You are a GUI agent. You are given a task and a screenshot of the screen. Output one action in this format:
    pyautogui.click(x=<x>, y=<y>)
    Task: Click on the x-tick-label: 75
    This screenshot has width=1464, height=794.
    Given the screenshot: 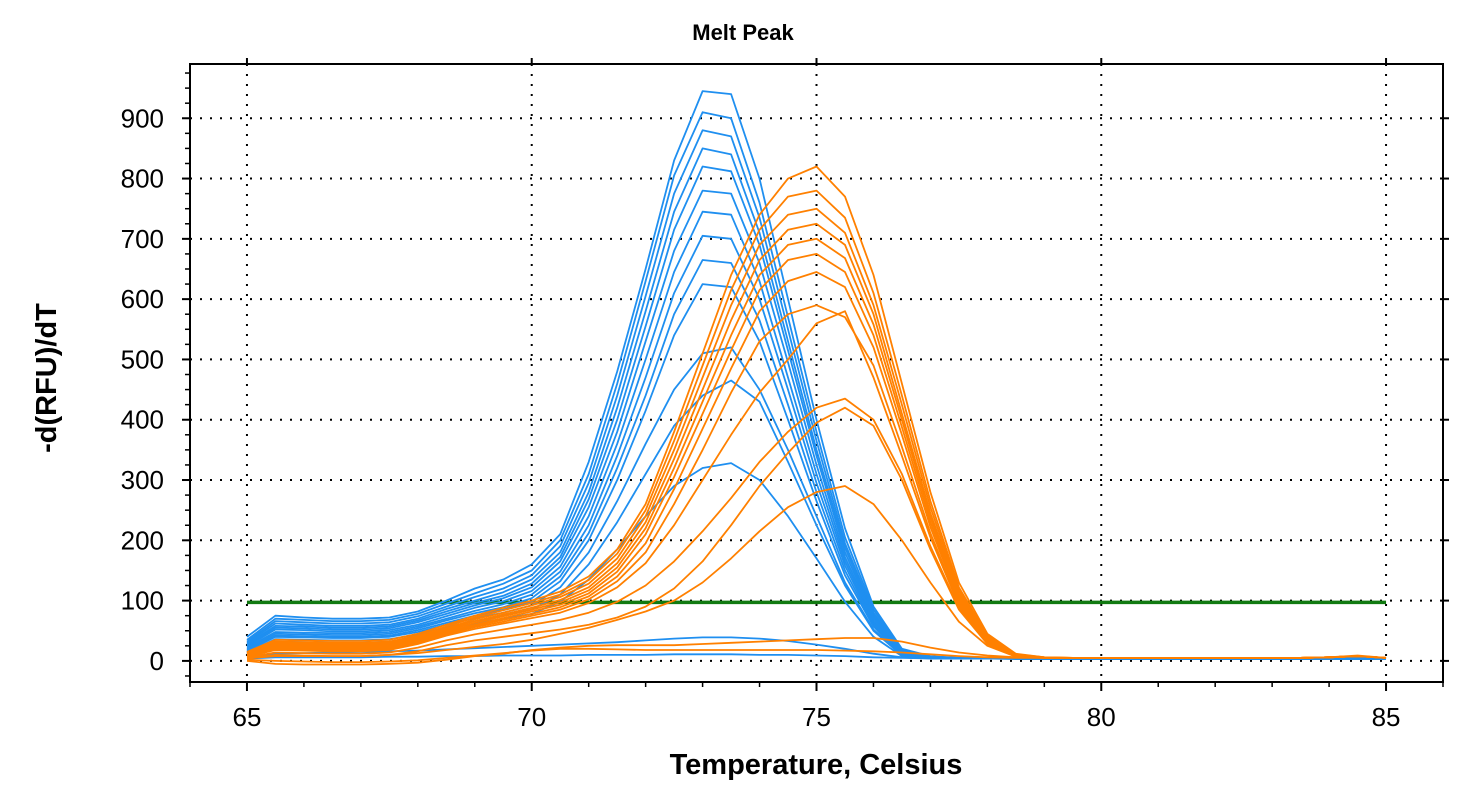 What is the action you would take?
    pyautogui.click(x=816, y=717)
    